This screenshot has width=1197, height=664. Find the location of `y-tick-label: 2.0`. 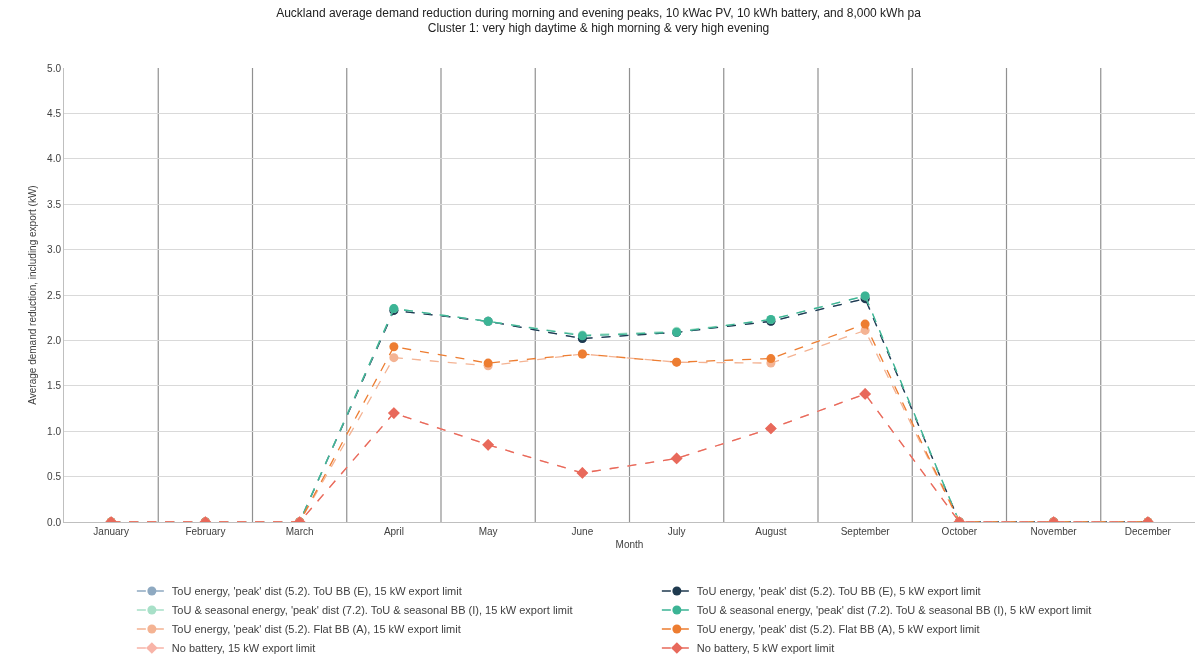

y-tick-label: 2.0 is located at coordinates (54, 340).